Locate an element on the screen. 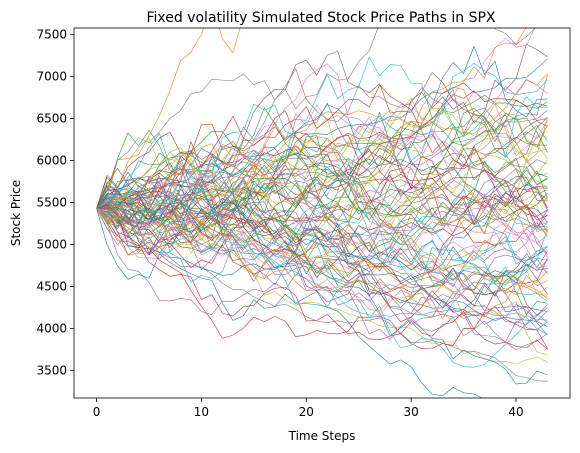 This screenshot has height=453, width=580. x-axis: 0 10 20 30 40 is located at coordinates (308, 408).